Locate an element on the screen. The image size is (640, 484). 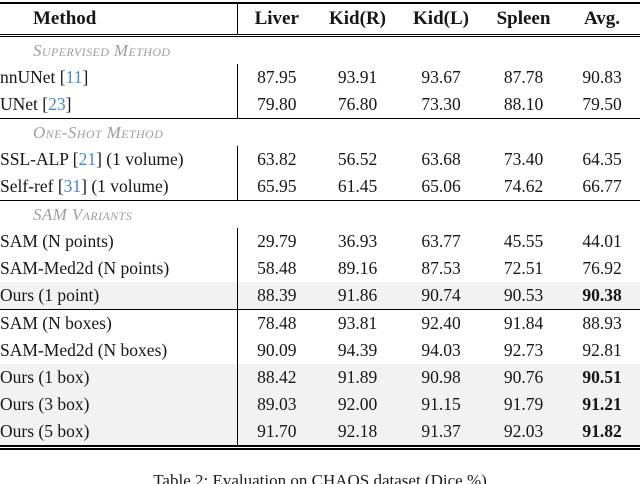
column-header-avg: Avg. is located at coordinates (602, 19).